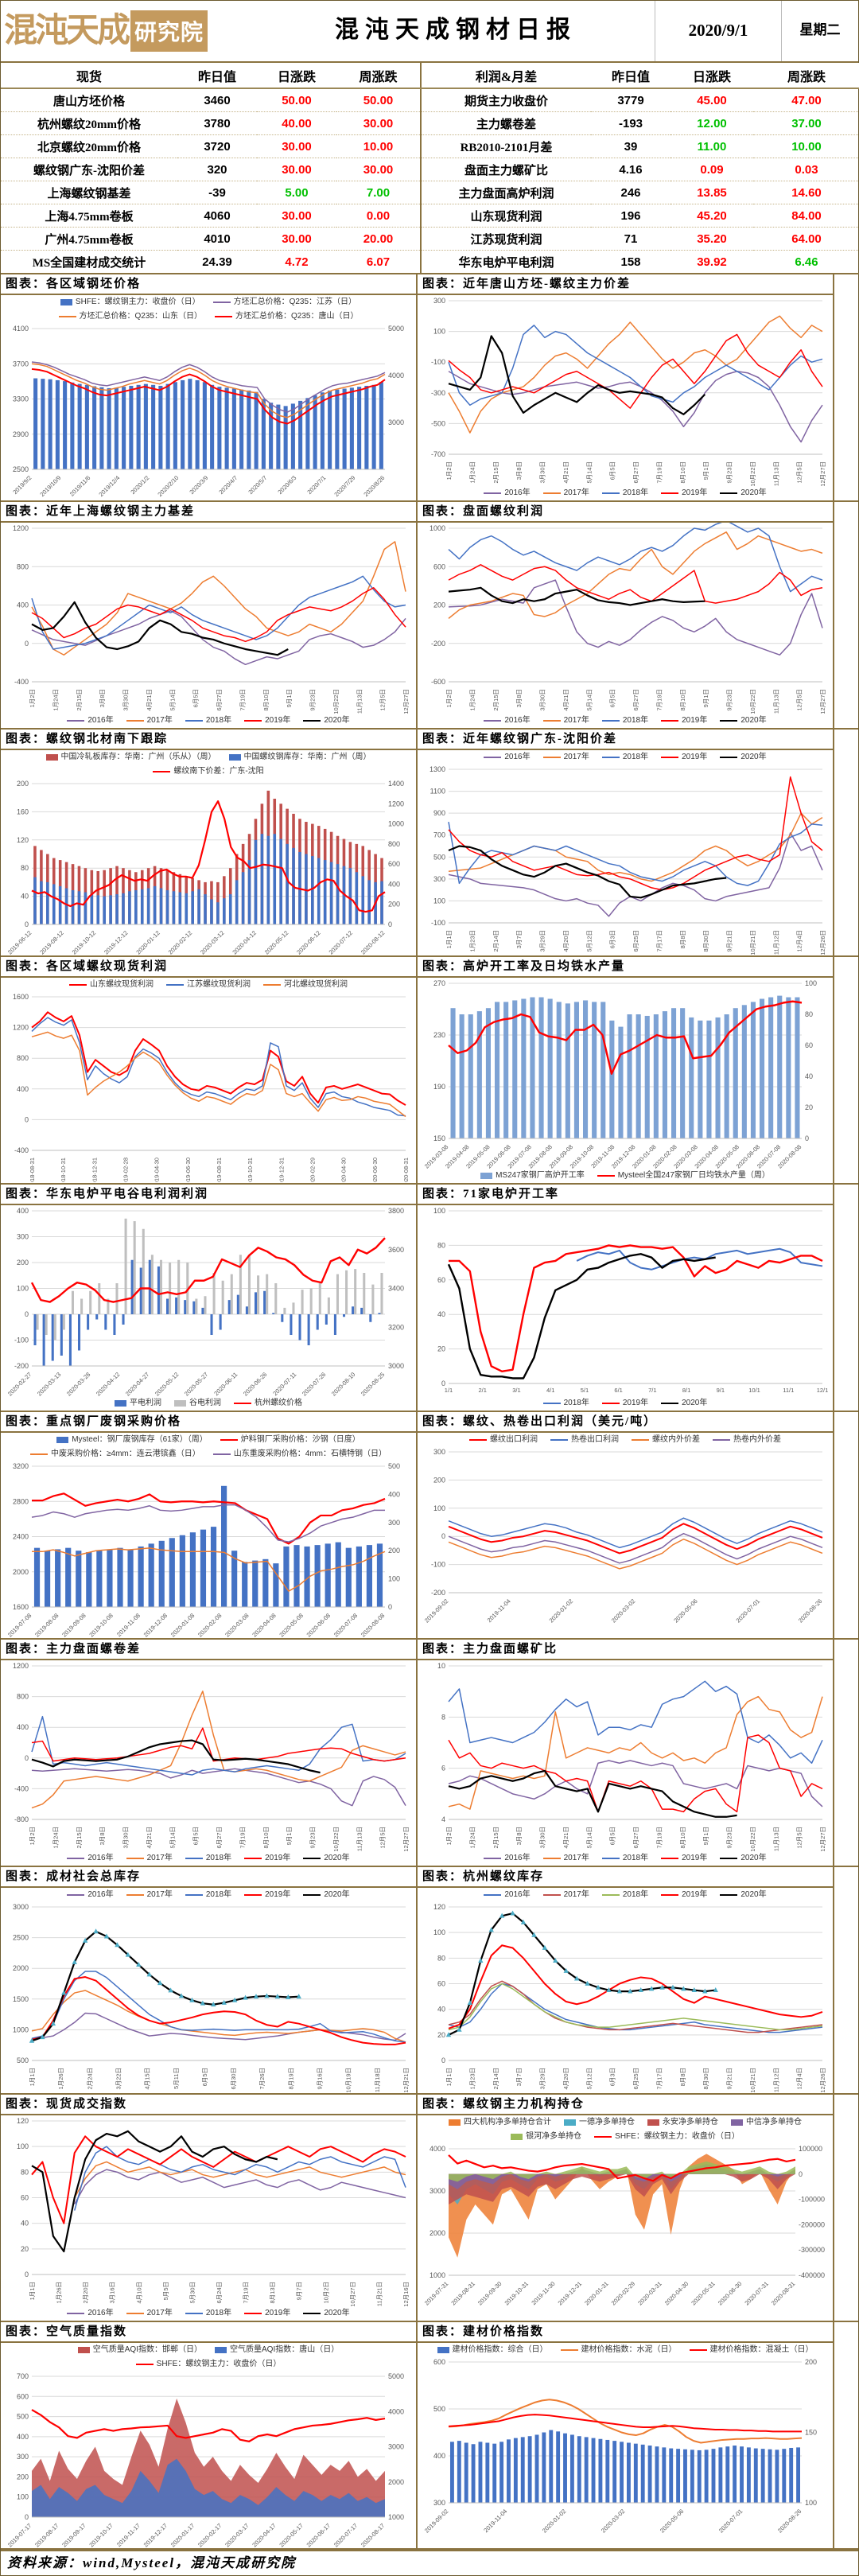  I want to click on svg-text: 5月14日, so click(172, 1838).